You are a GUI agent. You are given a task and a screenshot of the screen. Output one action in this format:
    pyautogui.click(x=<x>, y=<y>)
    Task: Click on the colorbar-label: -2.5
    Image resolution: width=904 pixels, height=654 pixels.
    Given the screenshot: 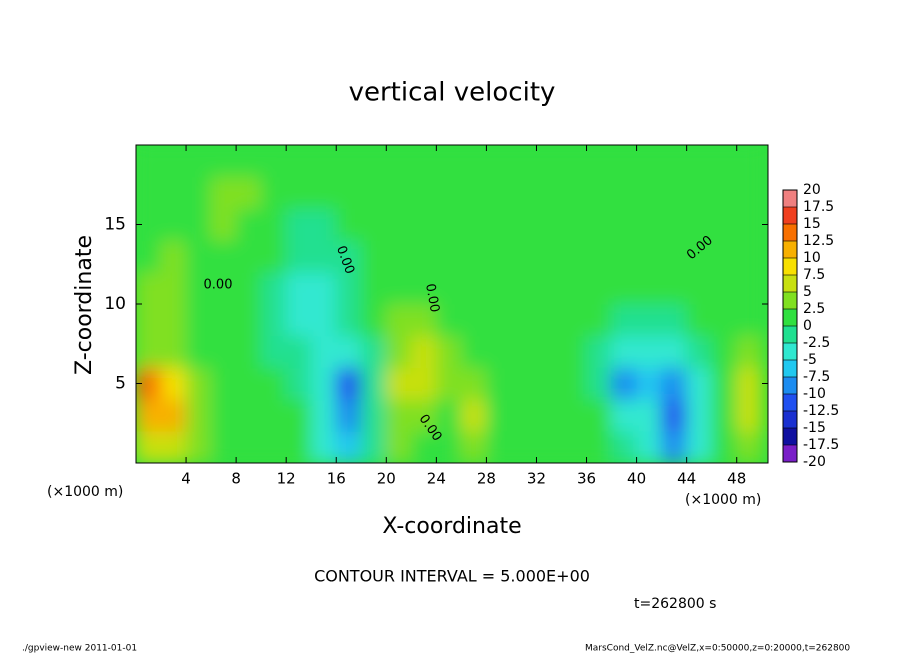 What is the action you would take?
    pyautogui.click(x=816, y=343)
    